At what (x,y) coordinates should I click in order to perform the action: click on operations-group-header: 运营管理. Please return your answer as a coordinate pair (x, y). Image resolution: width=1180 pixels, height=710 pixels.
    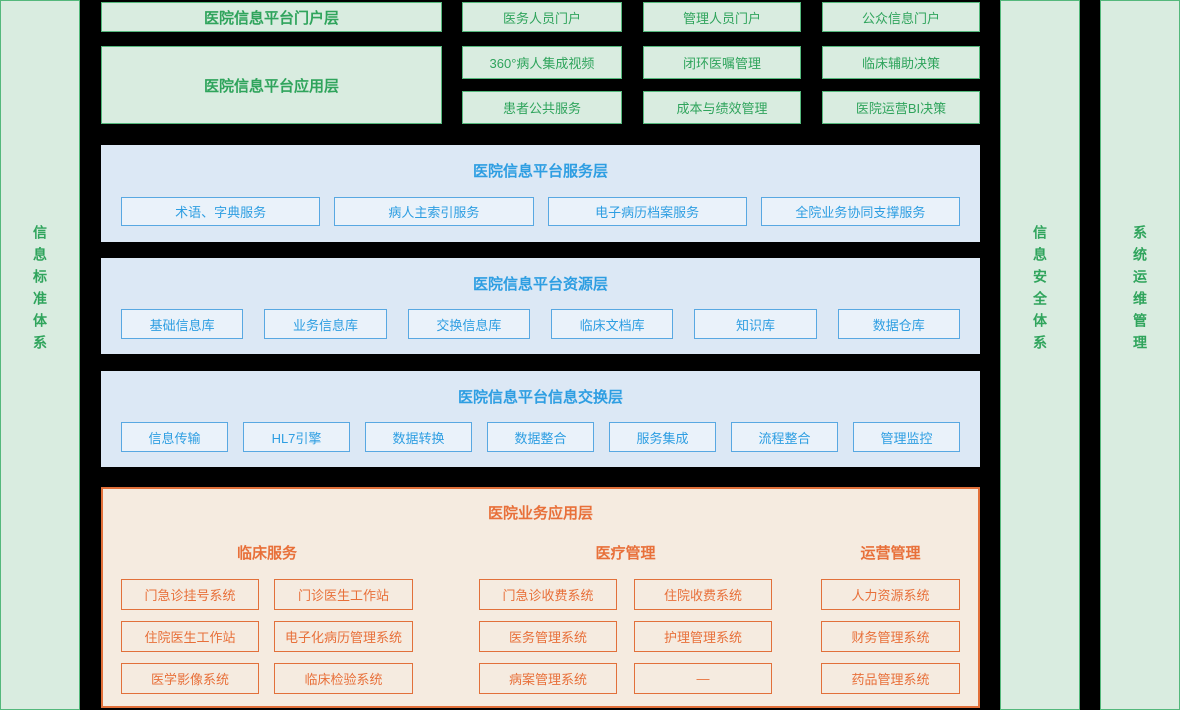
    Looking at the image, I should click on (890, 553).